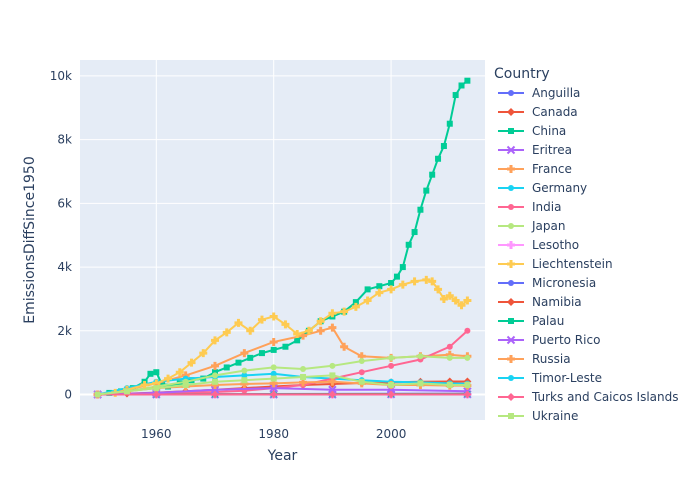 This screenshot has height=500, width=700. I want to click on legend-item-russia: Russia, so click(534, 359).